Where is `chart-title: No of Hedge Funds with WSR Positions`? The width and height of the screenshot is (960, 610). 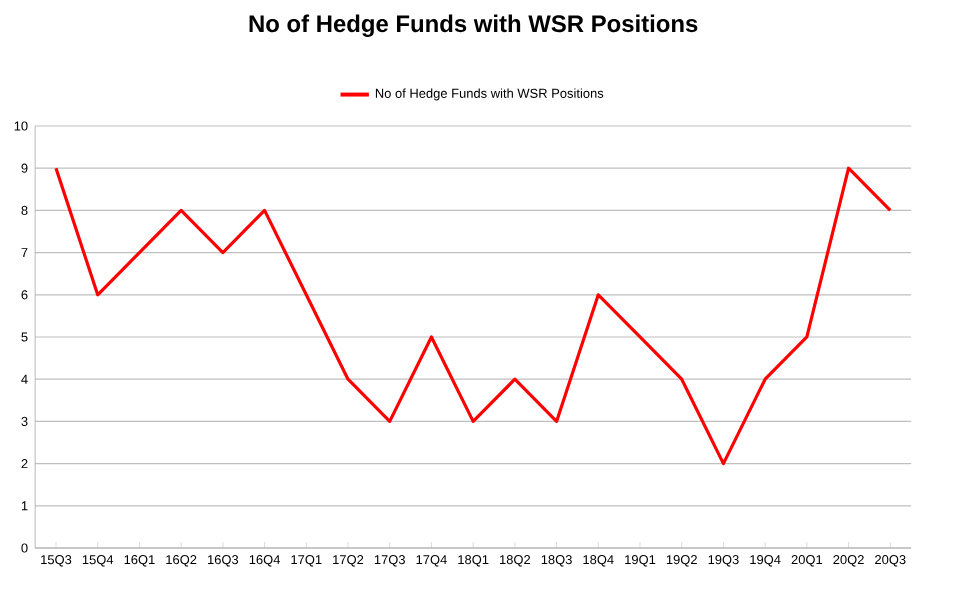
chart-title: No of Hedge Funds with WSR Positions is located at coordinates (473, 25).